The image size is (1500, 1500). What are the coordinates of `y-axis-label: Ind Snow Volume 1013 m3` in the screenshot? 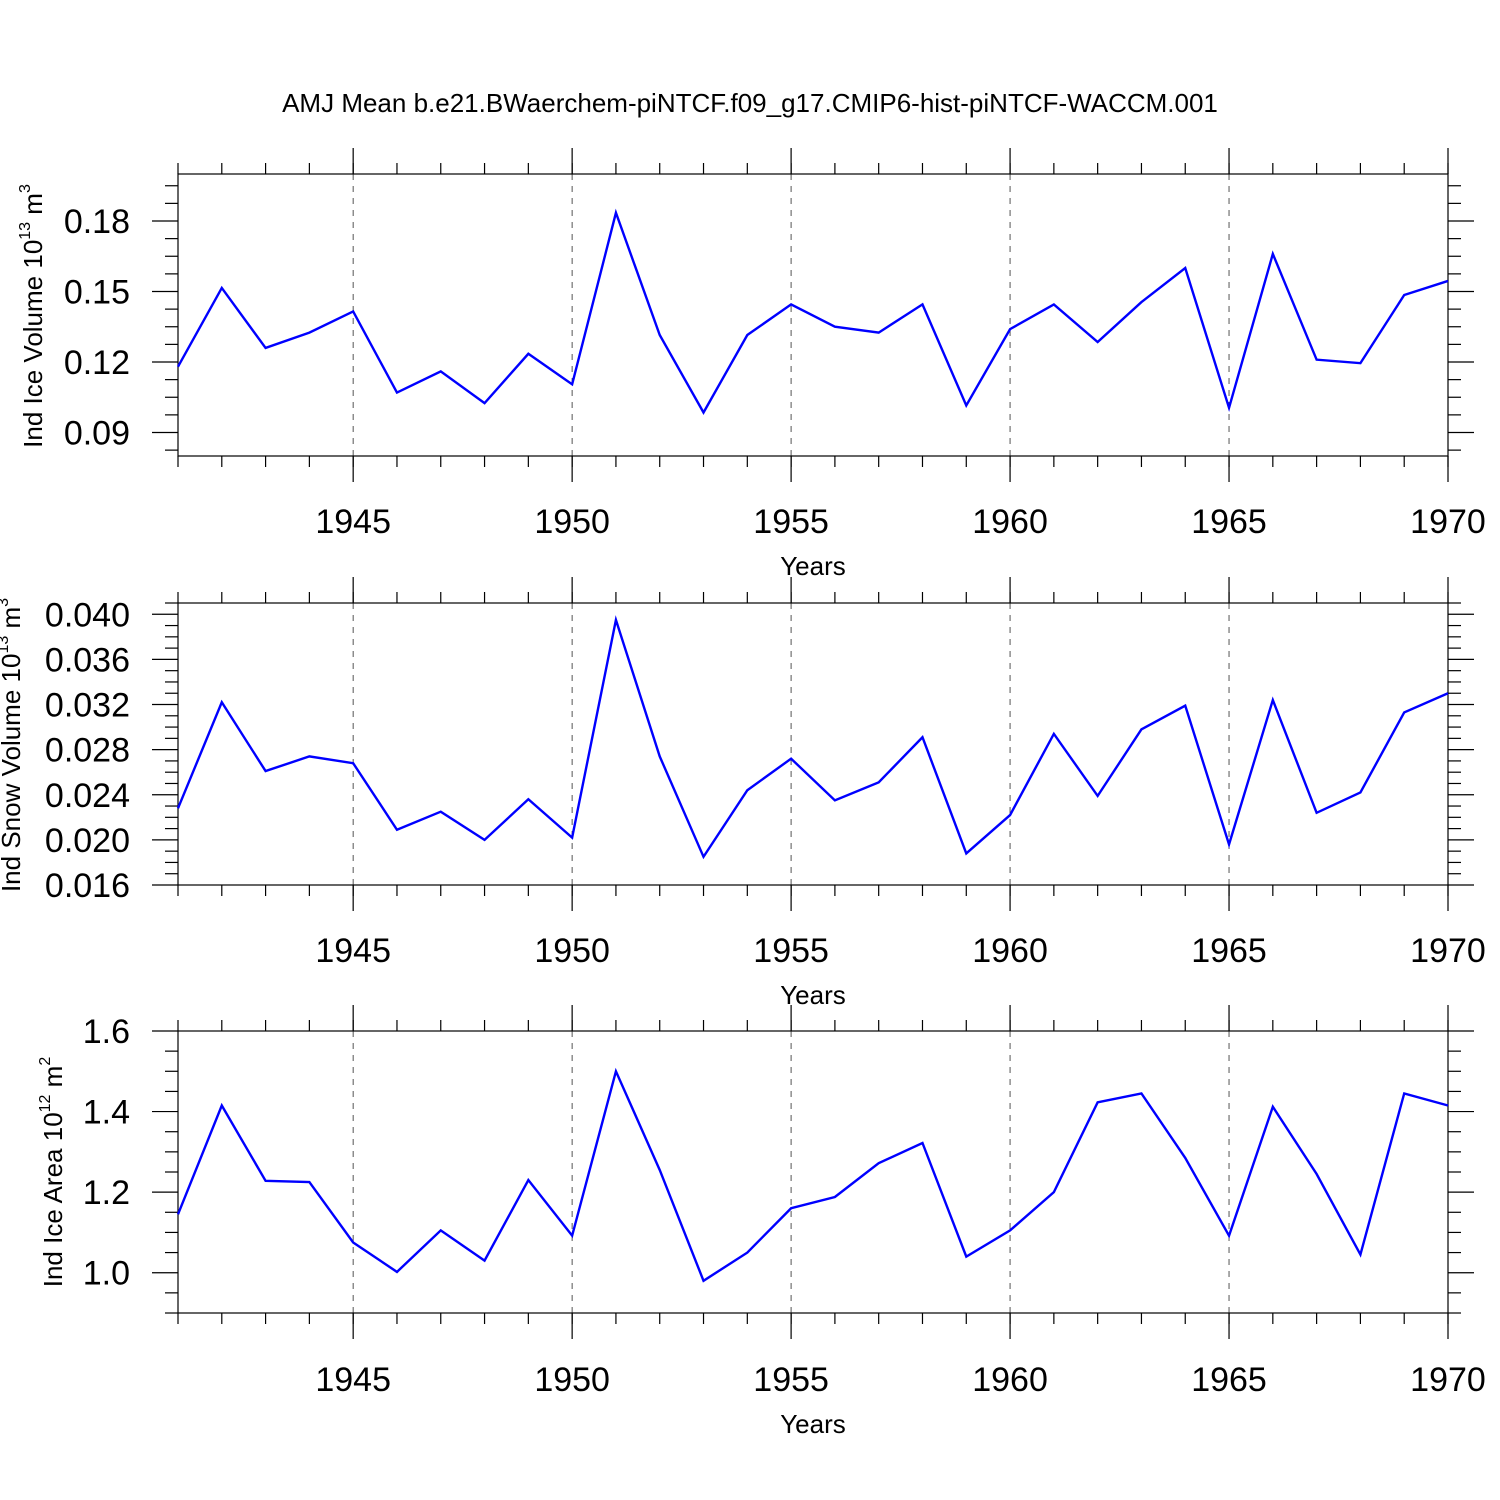 It's located at (13, 745).